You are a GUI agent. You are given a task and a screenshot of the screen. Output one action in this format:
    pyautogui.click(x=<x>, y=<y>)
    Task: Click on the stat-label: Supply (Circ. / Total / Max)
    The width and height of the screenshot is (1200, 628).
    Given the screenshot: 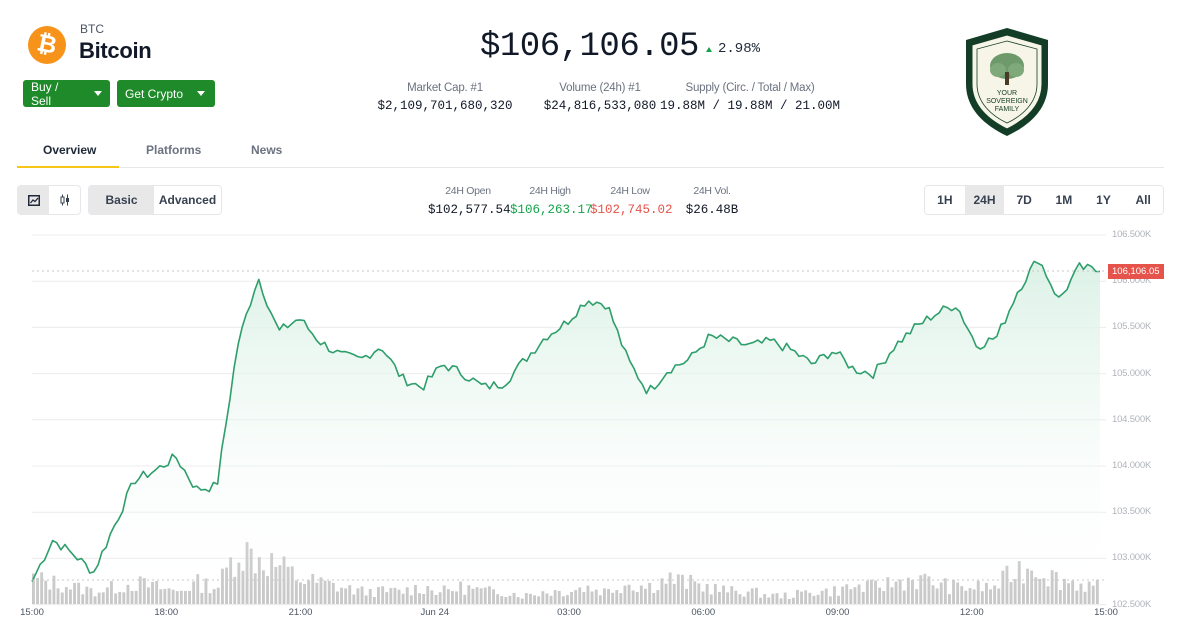 What is the action you would take?
    pyautogui.click(x=750, y=88)
    